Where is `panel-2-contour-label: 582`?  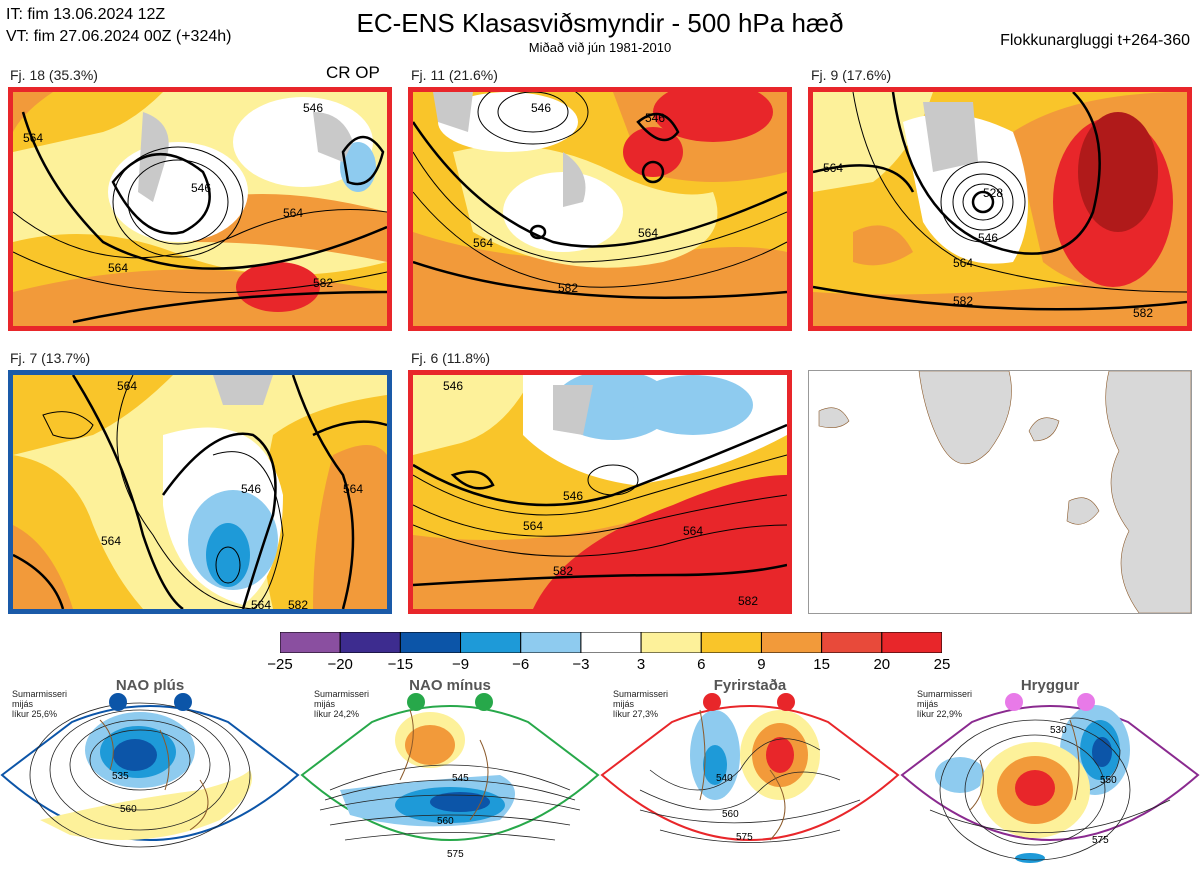
panel-2-contour-label: 582 is located at coordinates (568, 288).